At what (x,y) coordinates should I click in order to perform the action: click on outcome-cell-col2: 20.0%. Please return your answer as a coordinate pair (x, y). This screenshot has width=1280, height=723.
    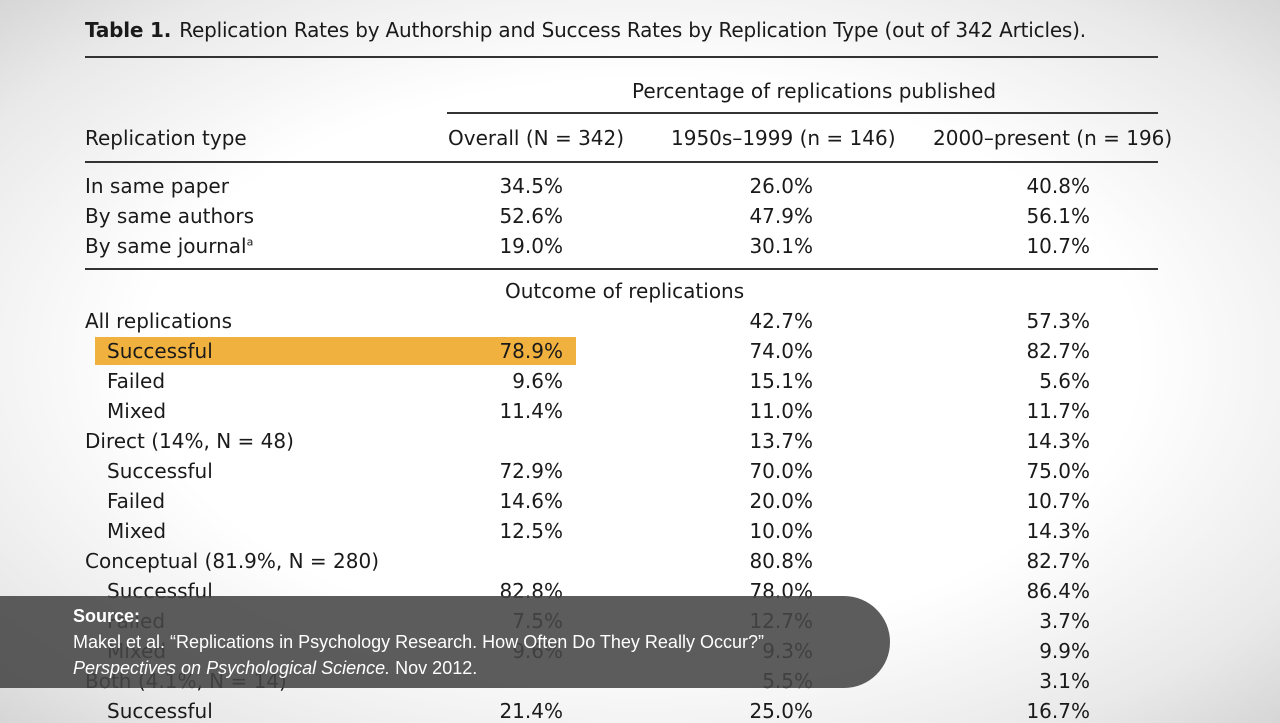
    Looking at the image, I should click on (781, 501).